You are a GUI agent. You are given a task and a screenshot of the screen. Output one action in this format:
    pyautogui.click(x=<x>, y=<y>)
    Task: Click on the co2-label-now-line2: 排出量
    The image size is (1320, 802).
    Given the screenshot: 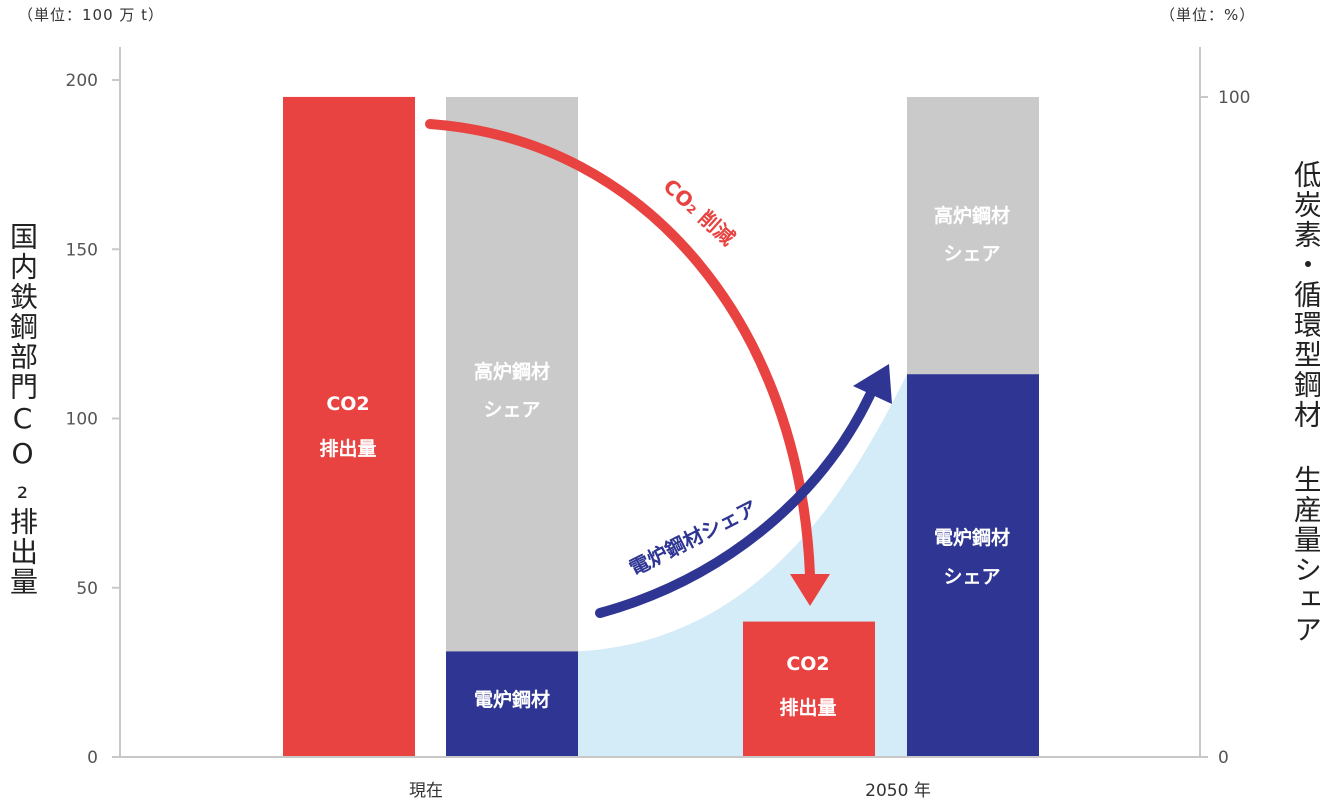 What is the action you would take?
    pyautogui.click(x=347, y=448)
    